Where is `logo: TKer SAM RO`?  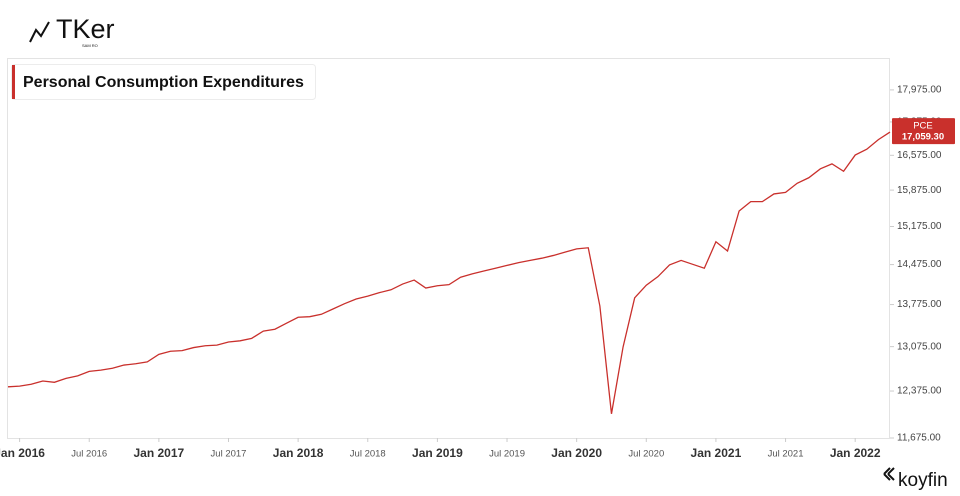
logo: TKer SAM RO is located at coordinates (72, 31).